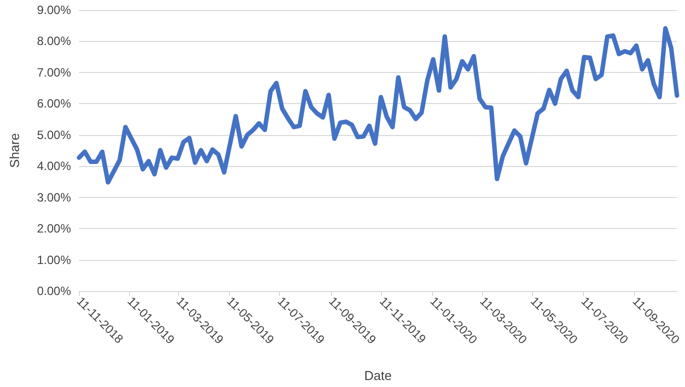 The width and height of the screenshot is (685, 387). Describe the element at coordinates (54, 259) in the screenshot. I see `y-tick-label: 1.00%` at that location.